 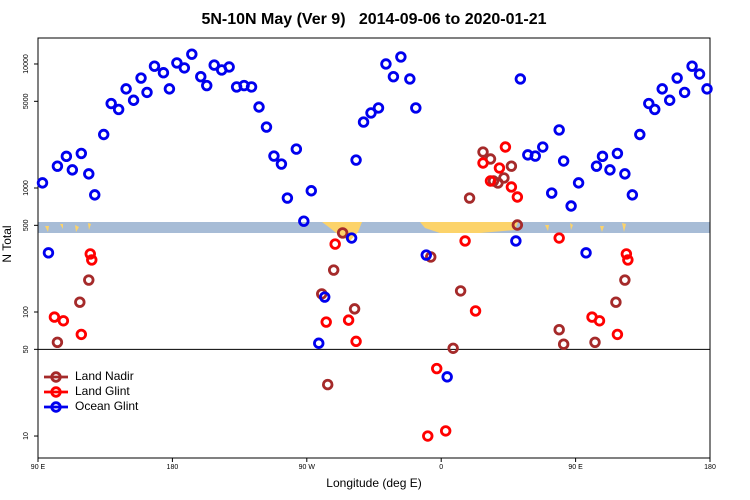 I want to click on x-axis-label: Longitude (deg E), so click(x=373, y=483).